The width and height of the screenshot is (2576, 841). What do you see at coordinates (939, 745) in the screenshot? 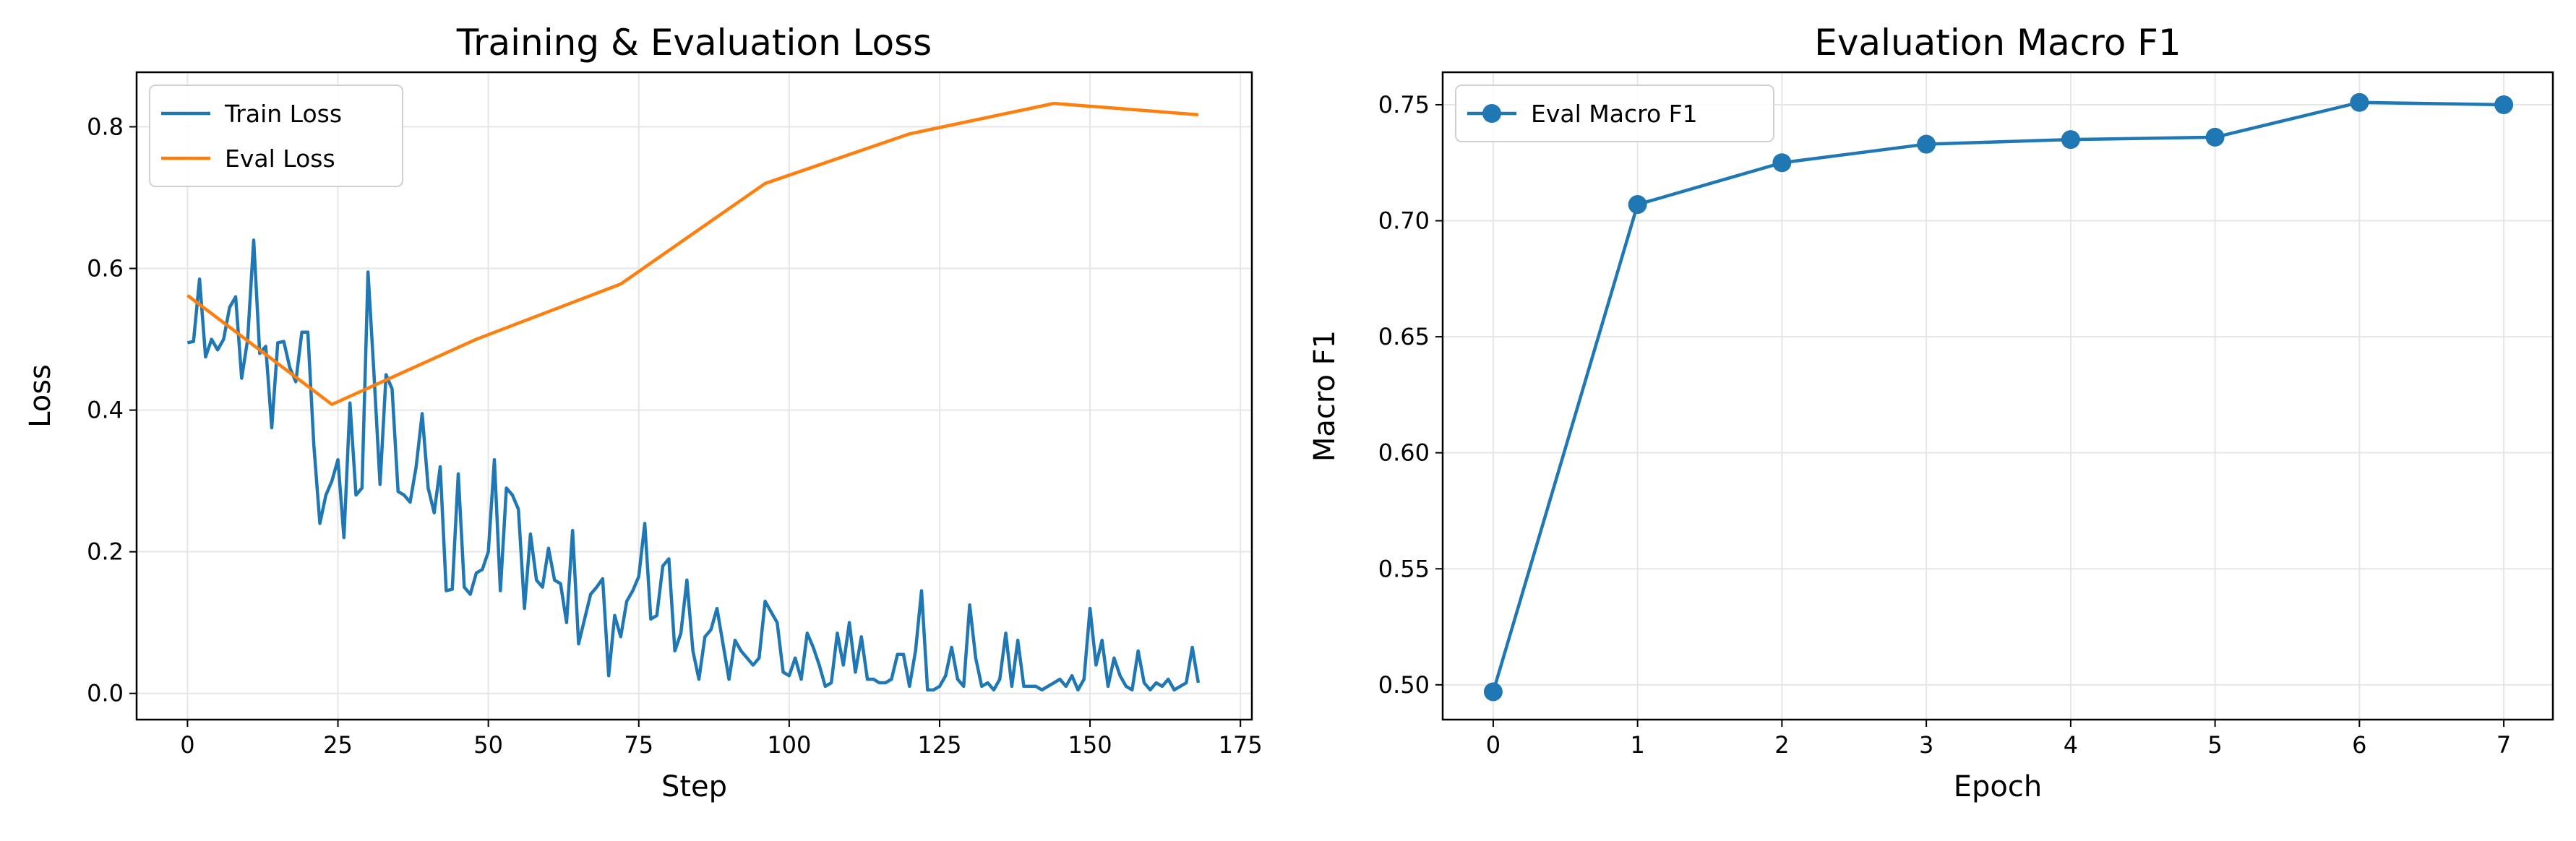
I see `x-tick-label: 125` at bounding box center [939, 745].